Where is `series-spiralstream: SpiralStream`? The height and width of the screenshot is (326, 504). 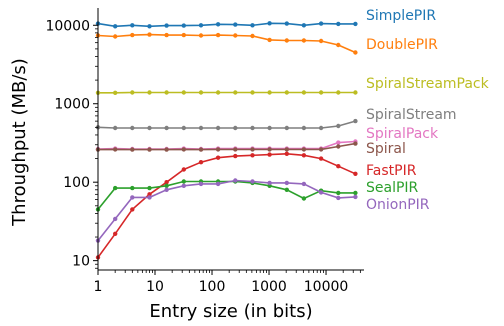 series-spiralstream: SpiralStream is located at coordinates (276, 119).